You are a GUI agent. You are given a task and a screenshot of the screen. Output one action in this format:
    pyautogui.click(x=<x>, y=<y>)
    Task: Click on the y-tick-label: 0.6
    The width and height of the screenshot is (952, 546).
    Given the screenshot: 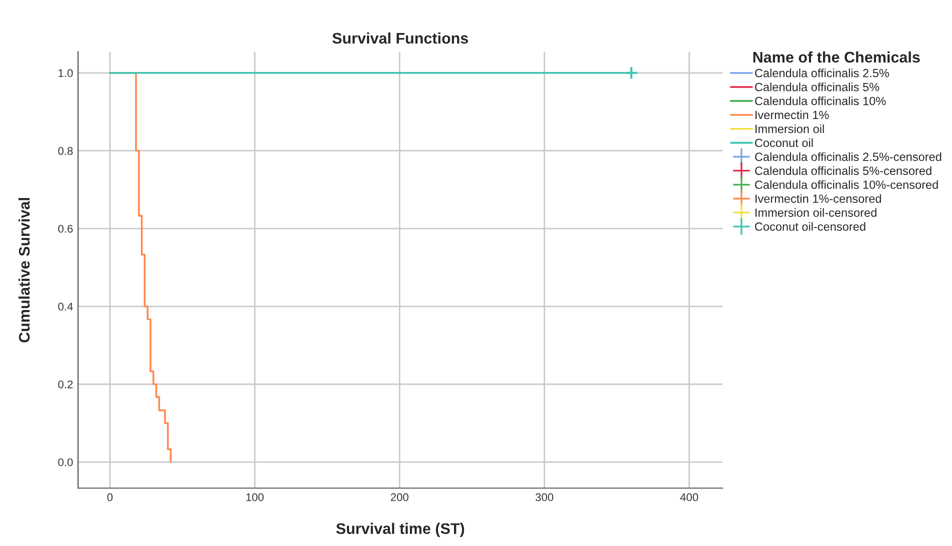 What is the action you would take?
    pyautogui.click(x=65, y=228)
    